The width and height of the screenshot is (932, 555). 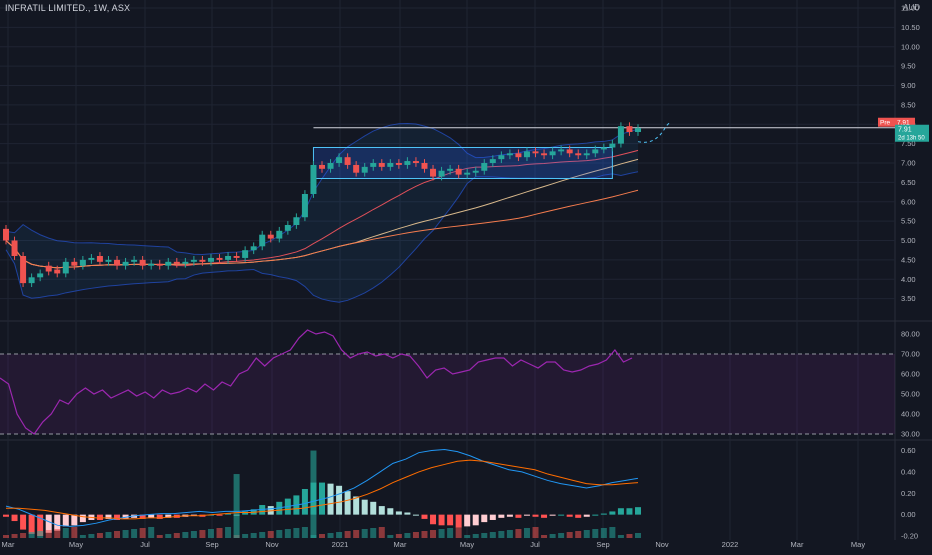 What do you see at coordinates (912, 133) in the screenshot?
I see `last-price-bg` at bounding box center [912, 133].